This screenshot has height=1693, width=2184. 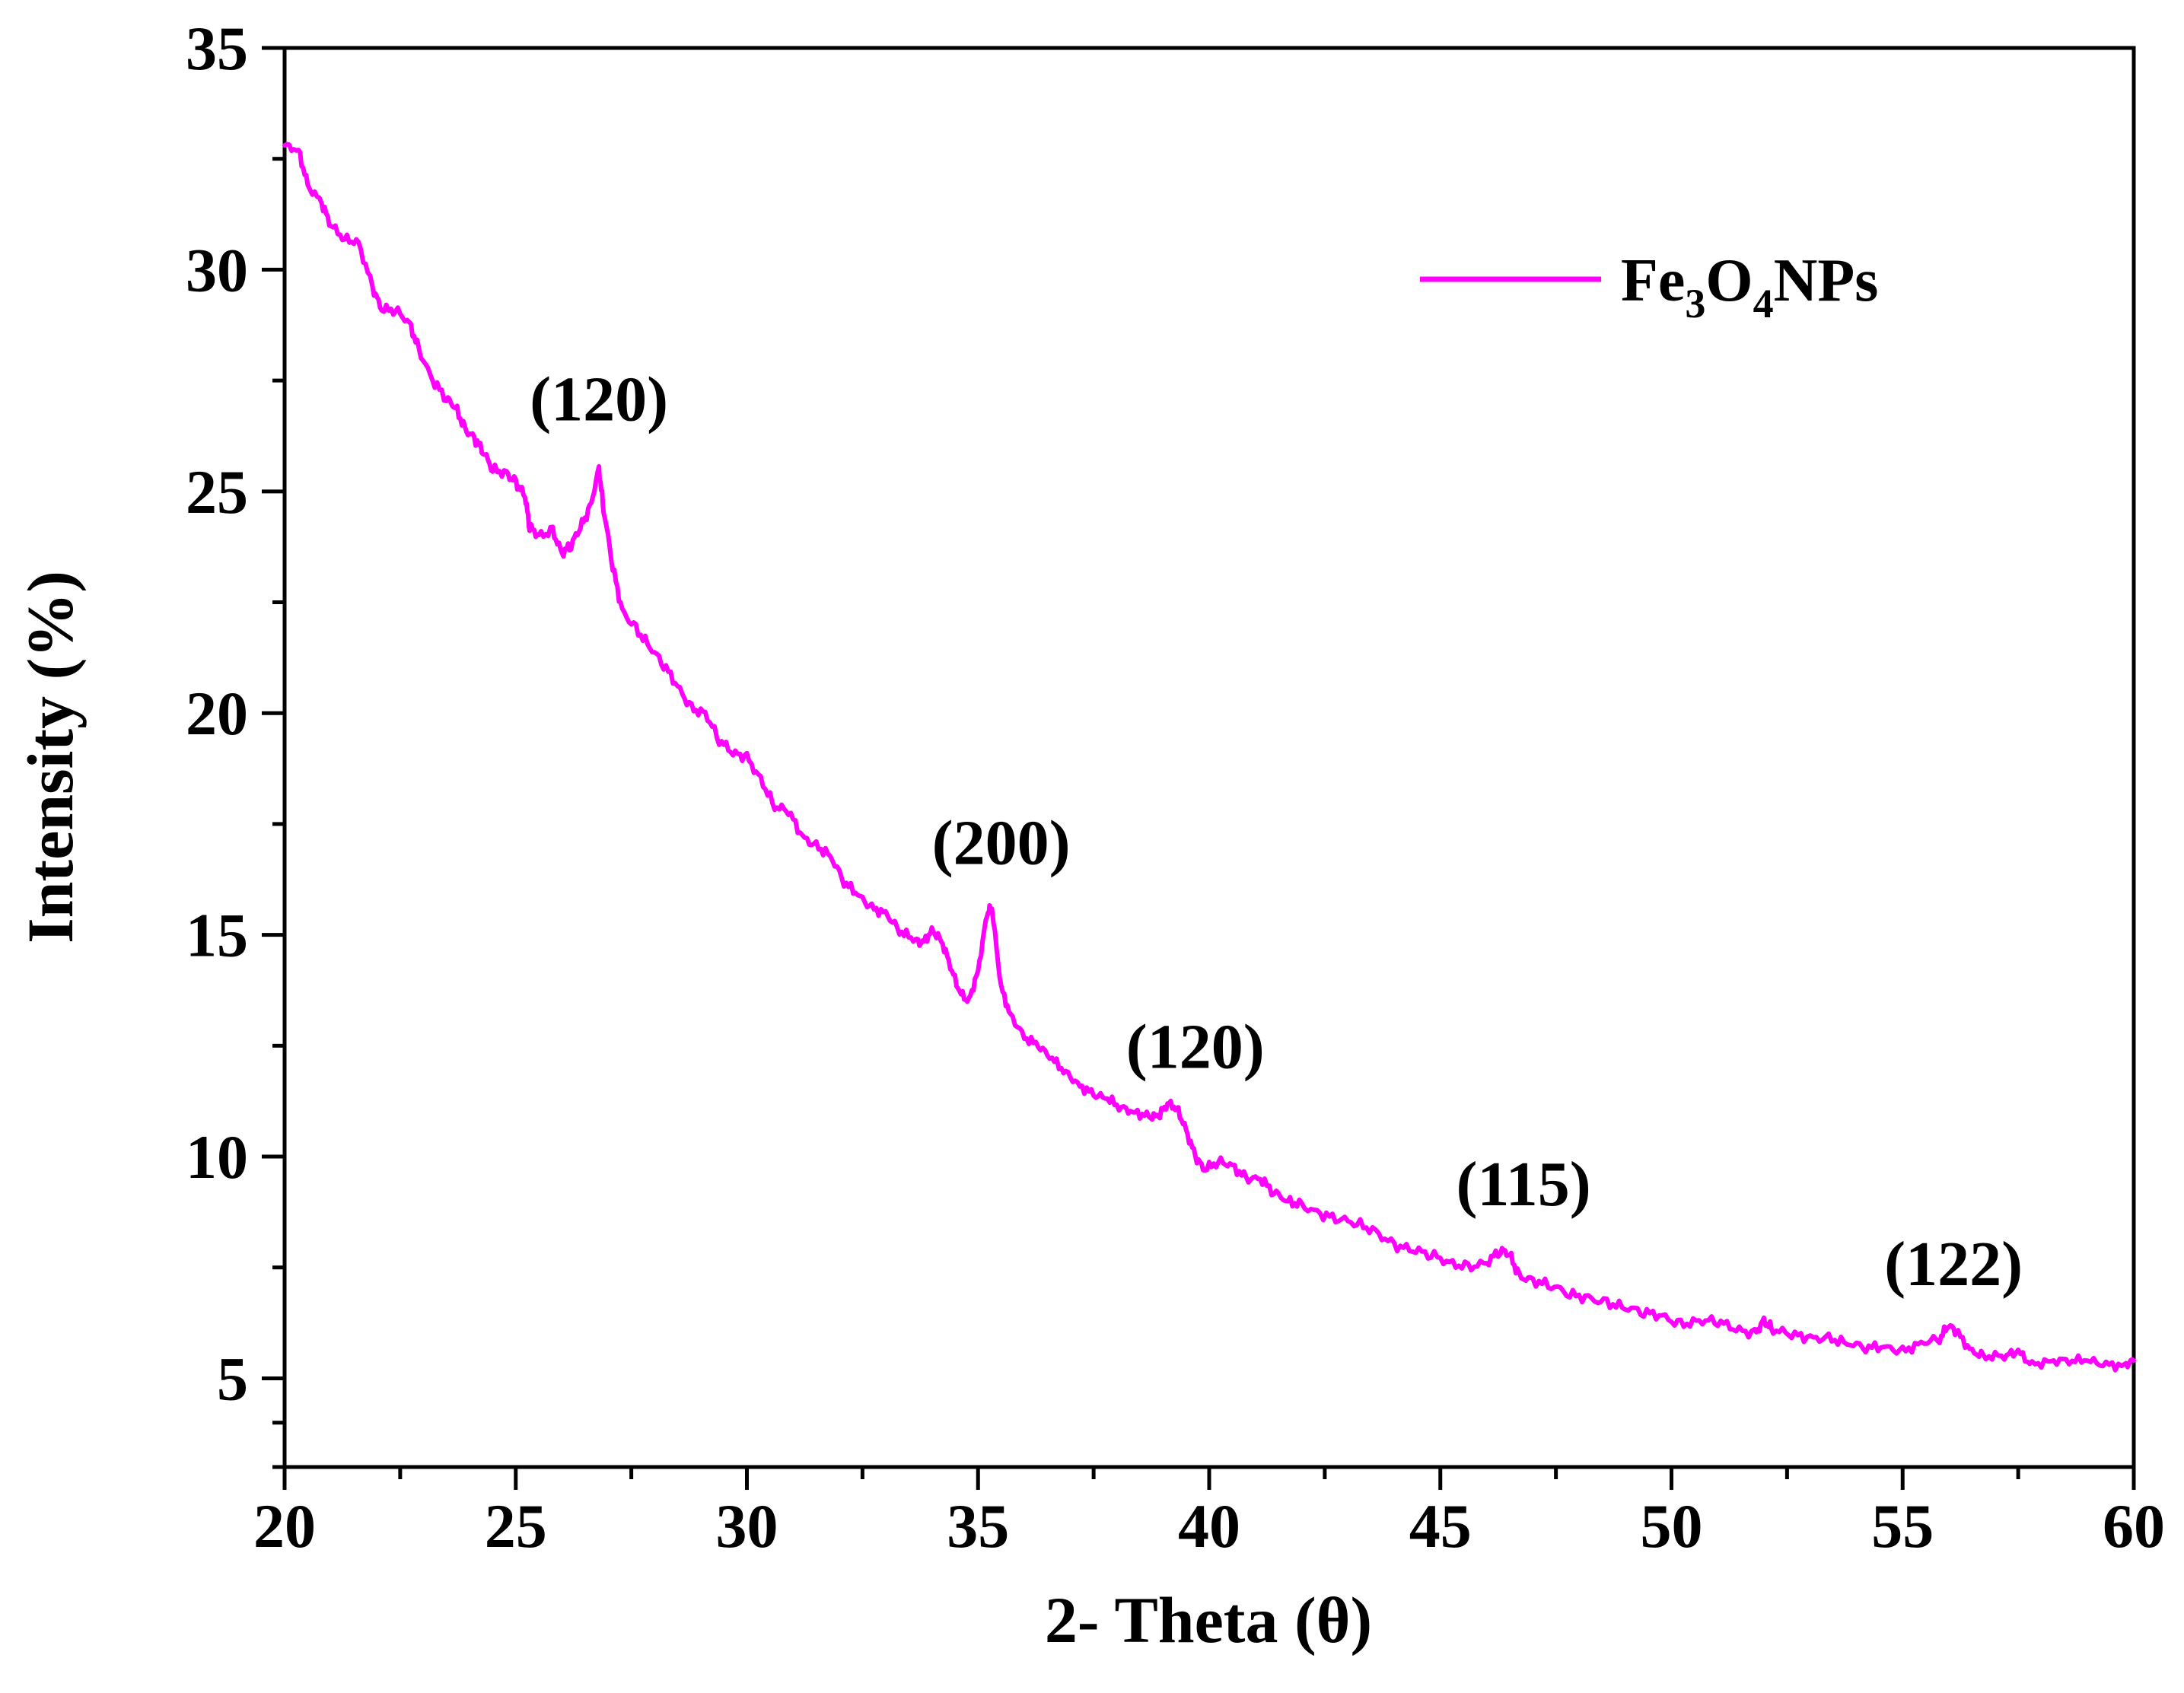 What do you see at coordinates (232, 1378) in the screenshot?
I see `y-tick-label: 5` at bounding box center [232, 1378].